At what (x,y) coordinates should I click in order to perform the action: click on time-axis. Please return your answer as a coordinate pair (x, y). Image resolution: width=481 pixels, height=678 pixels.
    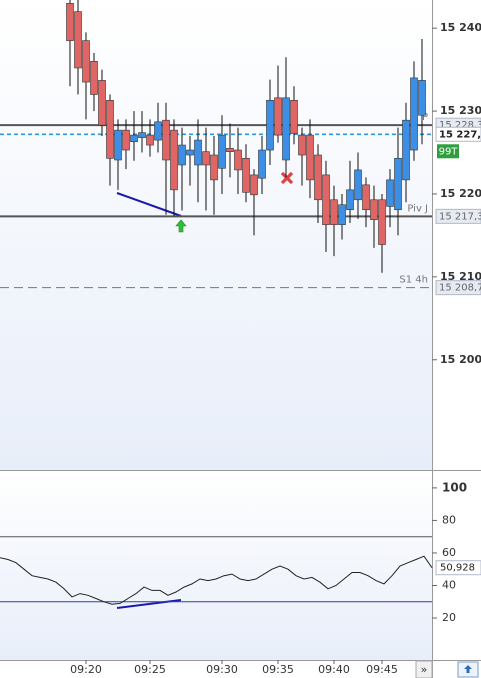
    Looking at the image, I should click on (240, 669).